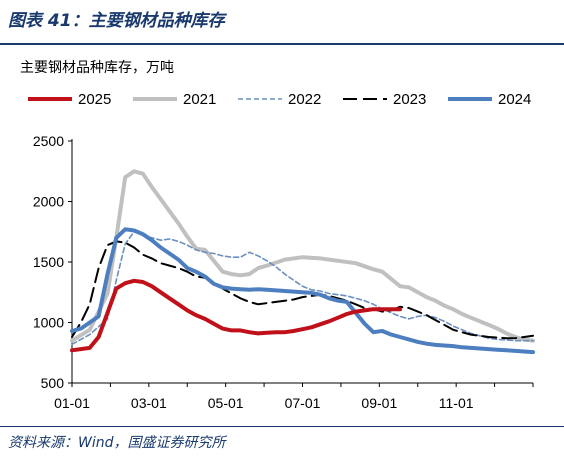 The width and height of the screenshot is (564, 463). Describe the element at coordinates (53, 383) in the screenshot. I see `y-tick-label: 500` at that location.